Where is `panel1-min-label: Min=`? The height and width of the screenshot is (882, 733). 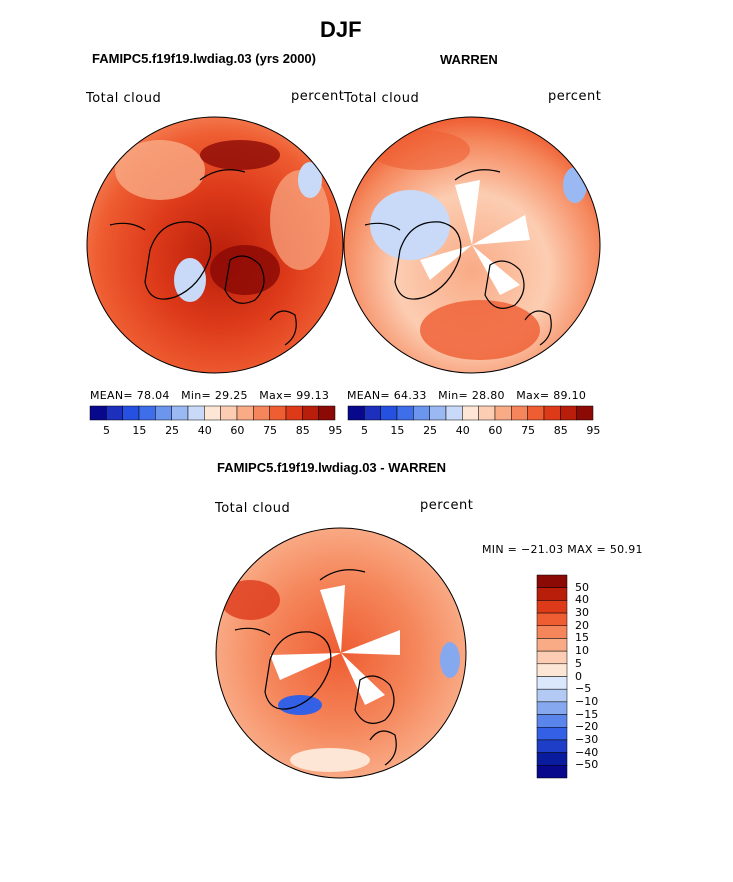
panel1-min-label: Min= is located at coordinates (196, 395).